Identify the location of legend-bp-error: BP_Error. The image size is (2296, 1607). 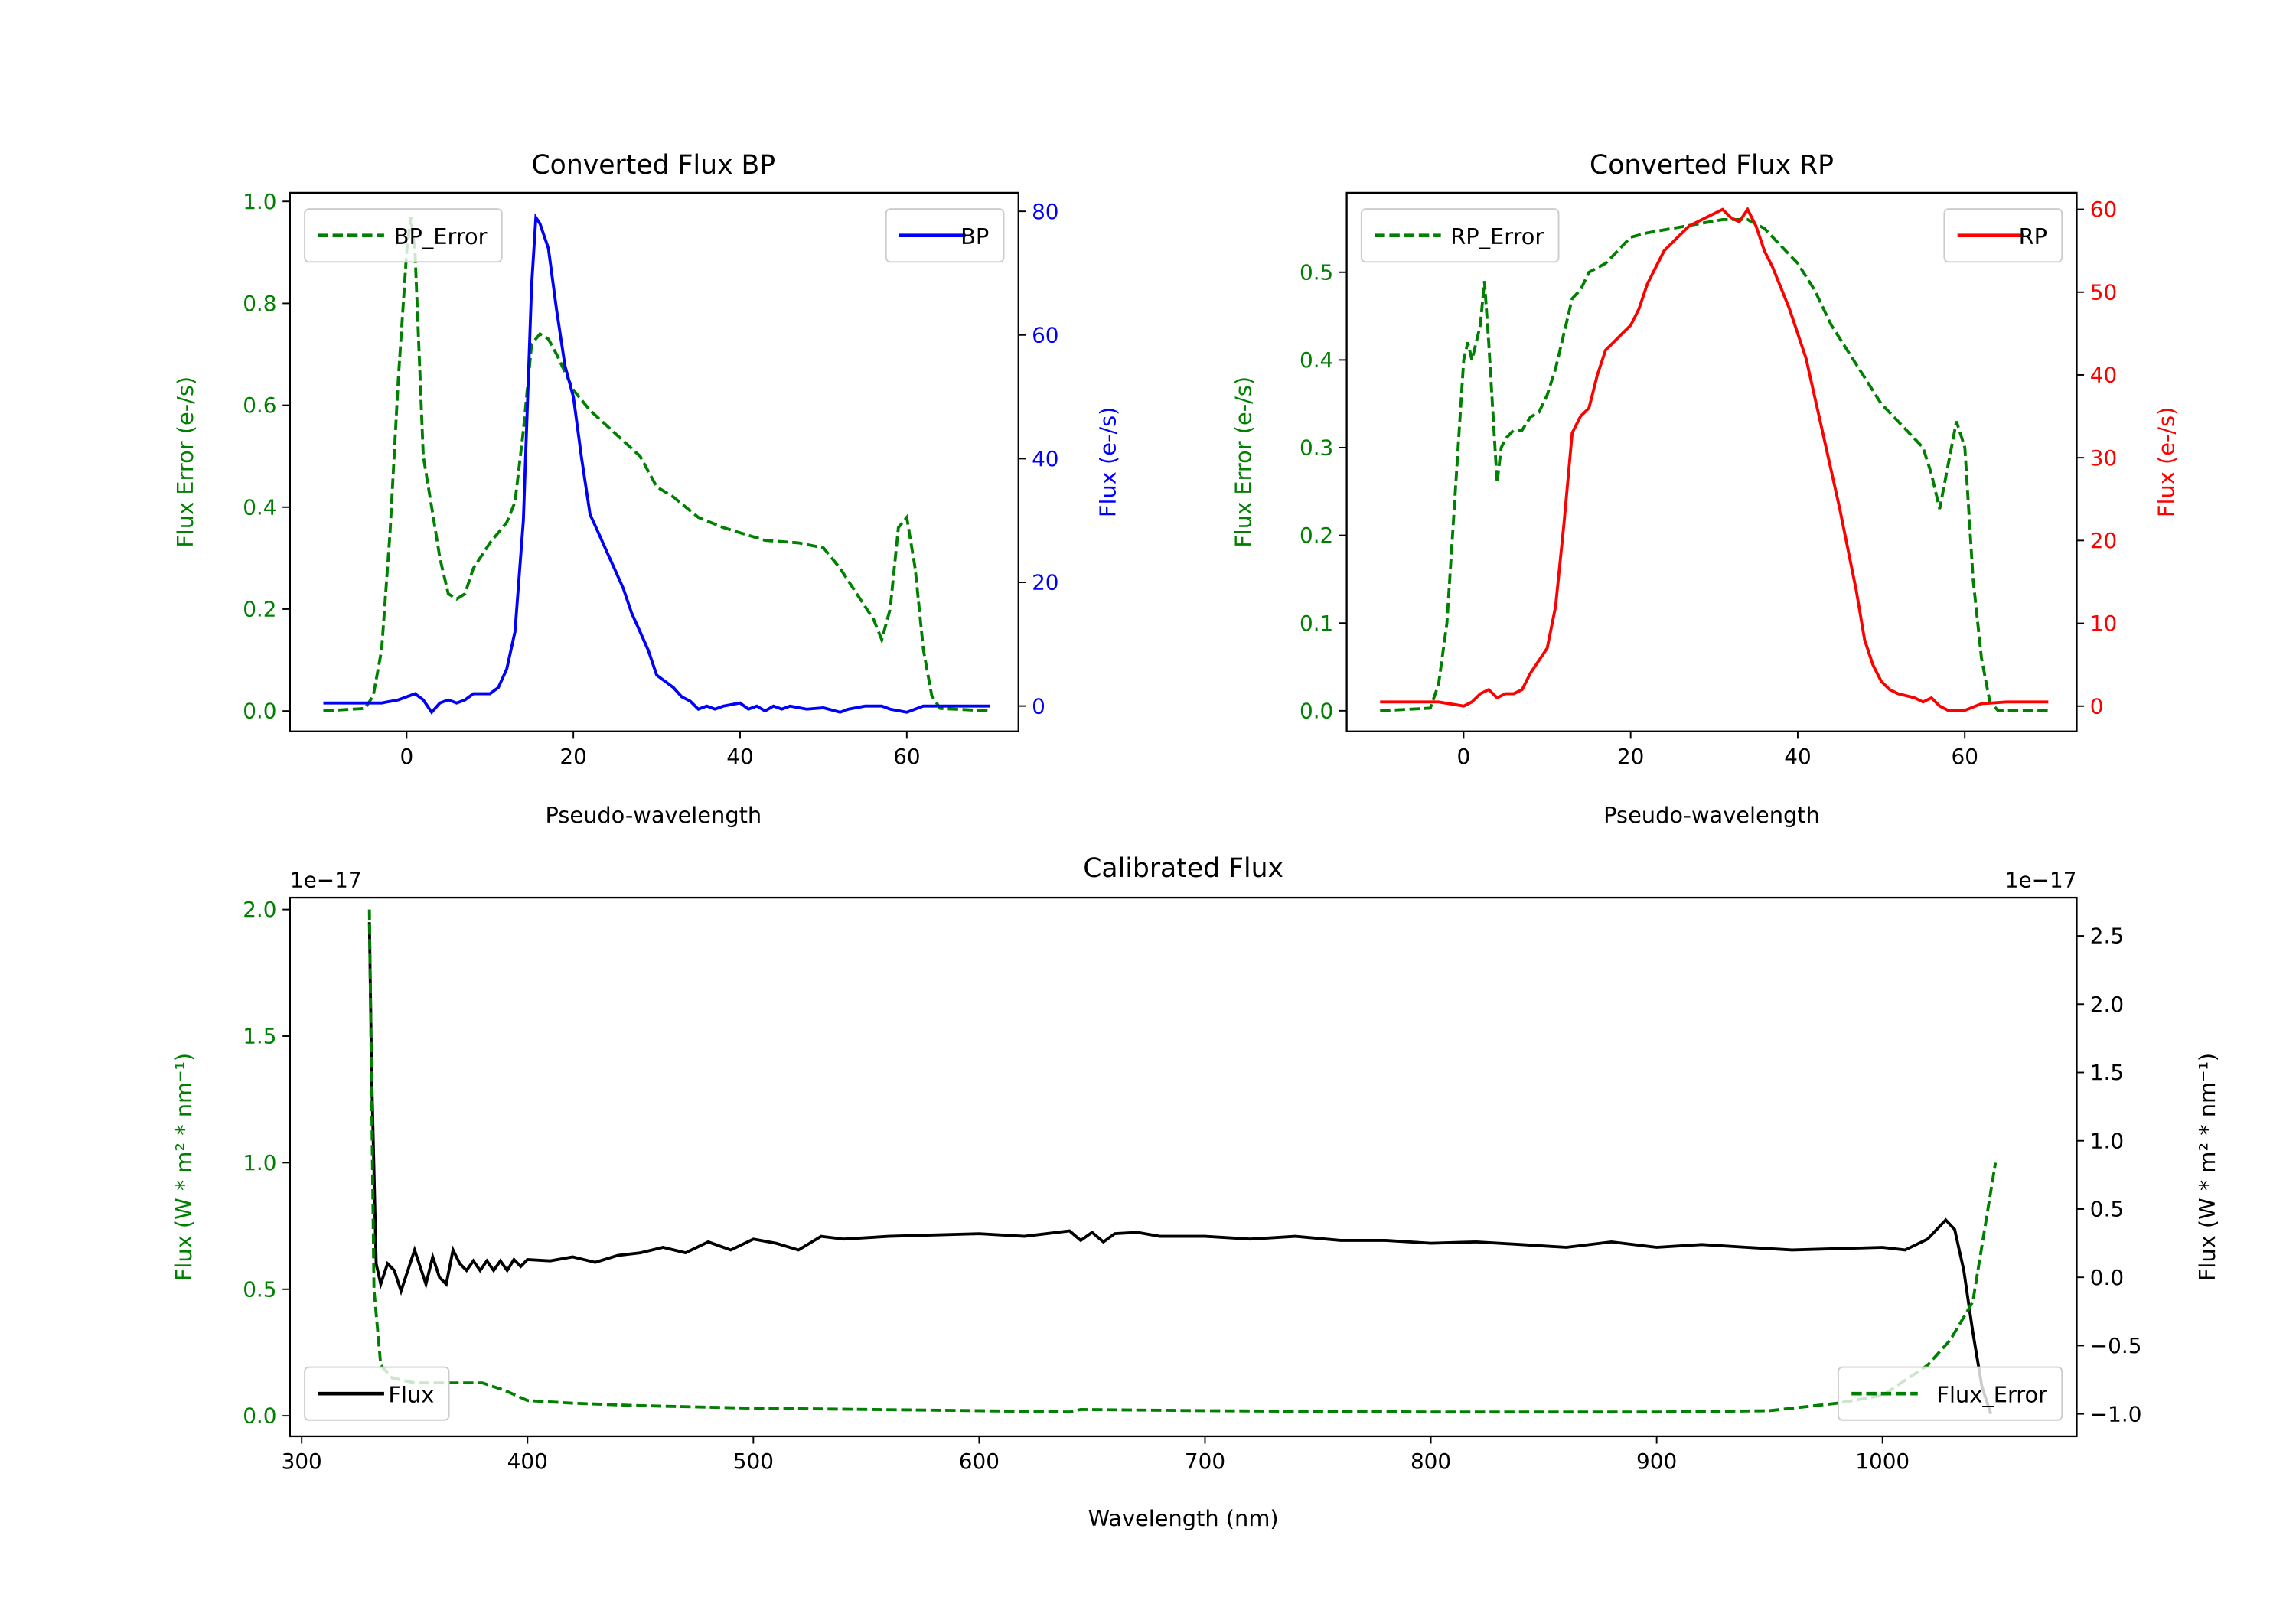
(403, 235).